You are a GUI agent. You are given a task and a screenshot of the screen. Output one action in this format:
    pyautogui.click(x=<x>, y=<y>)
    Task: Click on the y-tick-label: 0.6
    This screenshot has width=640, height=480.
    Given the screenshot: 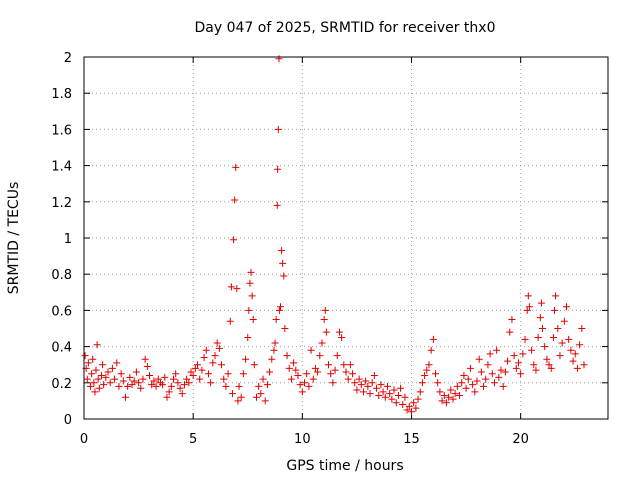 What is the action you would take?
    pyautogui.click(x=61, y=311)
    